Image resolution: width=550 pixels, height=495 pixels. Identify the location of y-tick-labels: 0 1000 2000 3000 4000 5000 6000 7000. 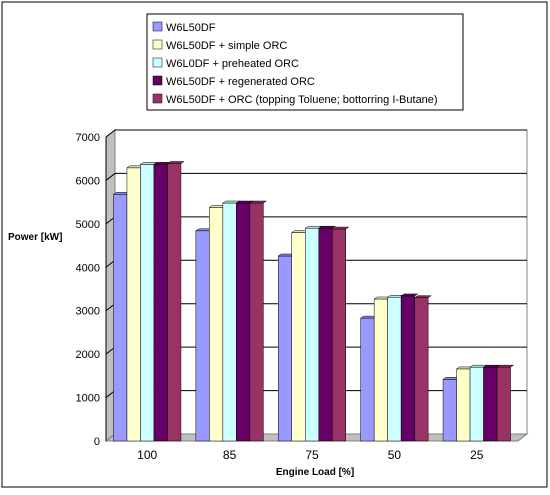
(88, 290).